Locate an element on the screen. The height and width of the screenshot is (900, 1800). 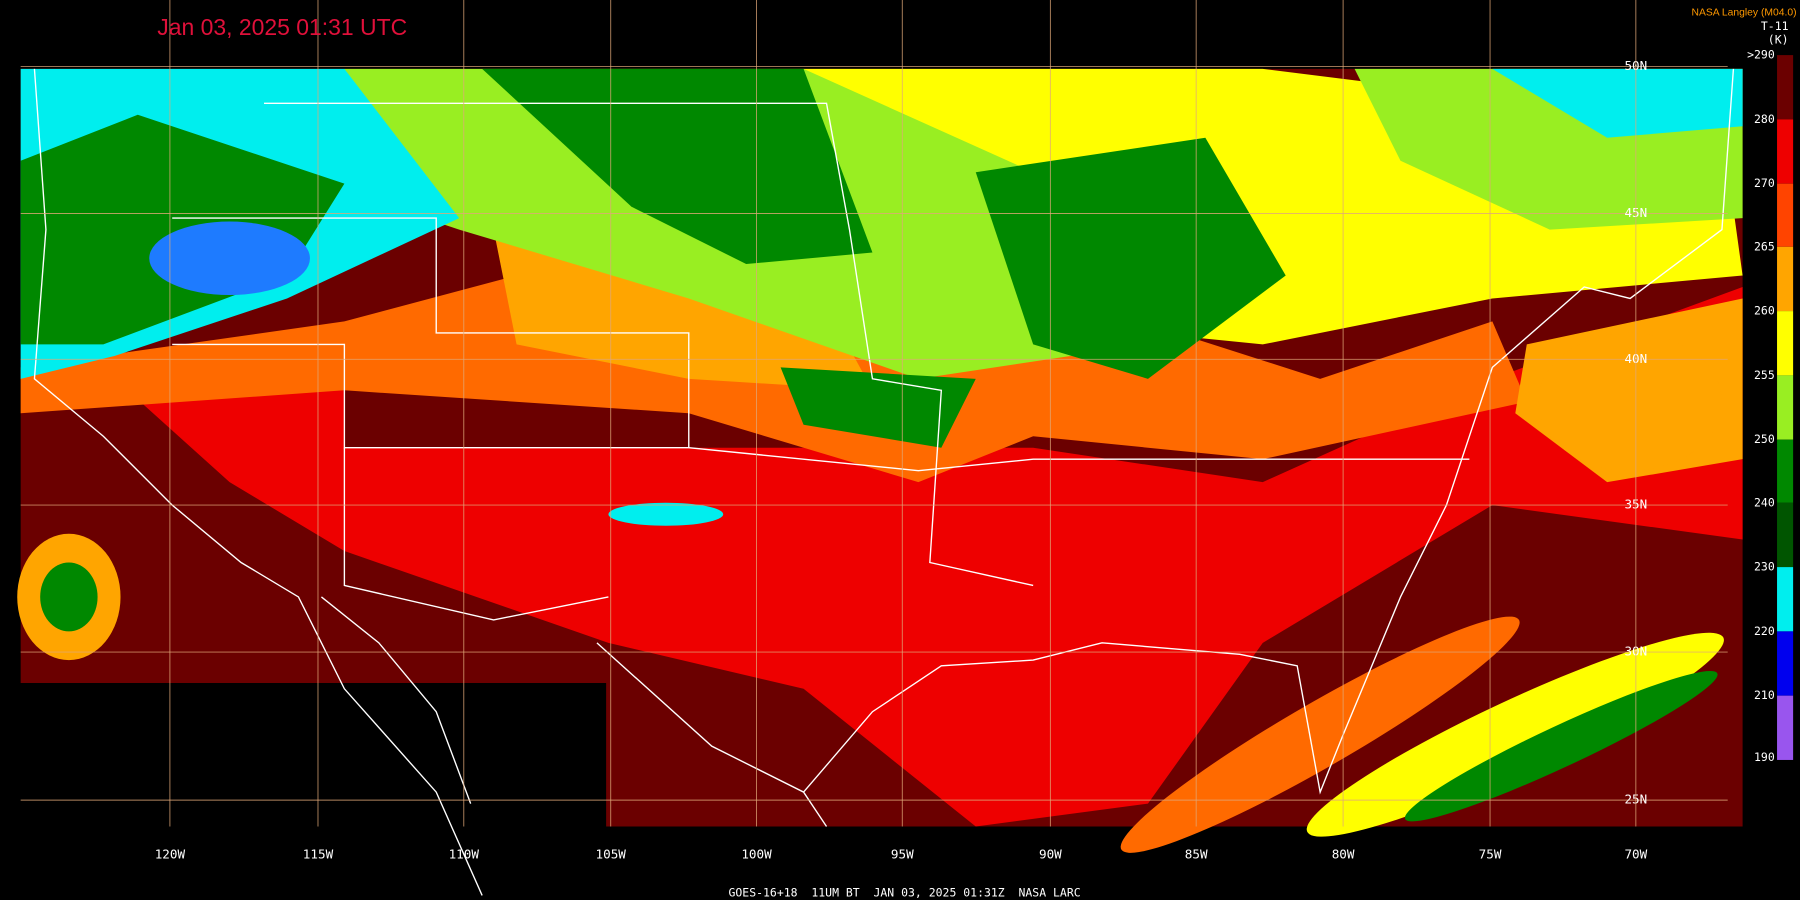
timestamp: Jan 03, 2025 01:31 UTC is located at coordinates (282, 27).